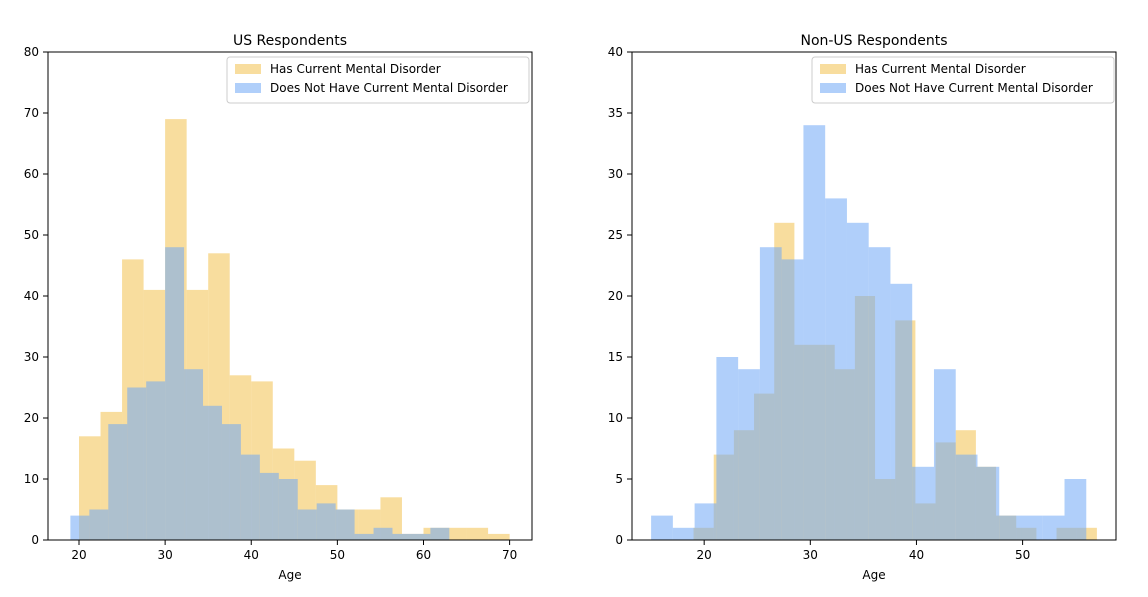 The height and width of the screenshot is (597, 1148). What do you see at coordinates (31, 52) in the screenshot?
I see `y-tick-label: 80` at bounding box center [31, 52].